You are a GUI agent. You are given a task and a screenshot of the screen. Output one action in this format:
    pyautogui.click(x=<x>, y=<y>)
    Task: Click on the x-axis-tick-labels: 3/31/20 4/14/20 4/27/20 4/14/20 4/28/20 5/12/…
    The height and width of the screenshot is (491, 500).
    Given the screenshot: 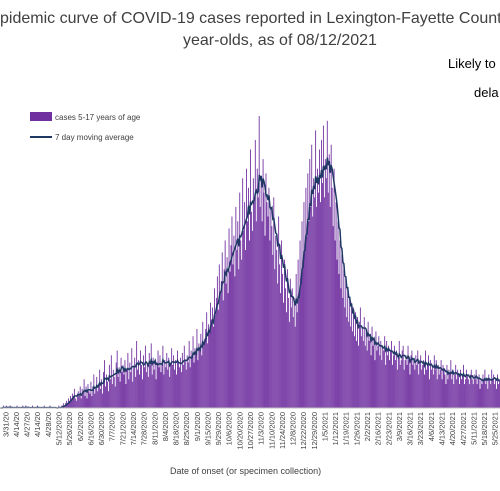 What is the action you would take?
    pyautogui.click(x=250, y=431)
    